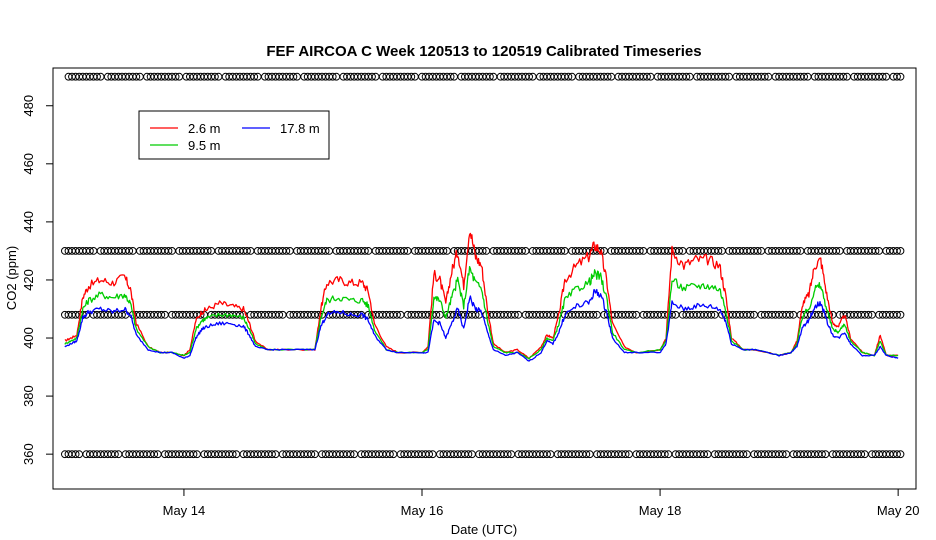  Describe the element at coordinates (481, 325) in the screenshot. I see `series-line-17-8-m` at that location.